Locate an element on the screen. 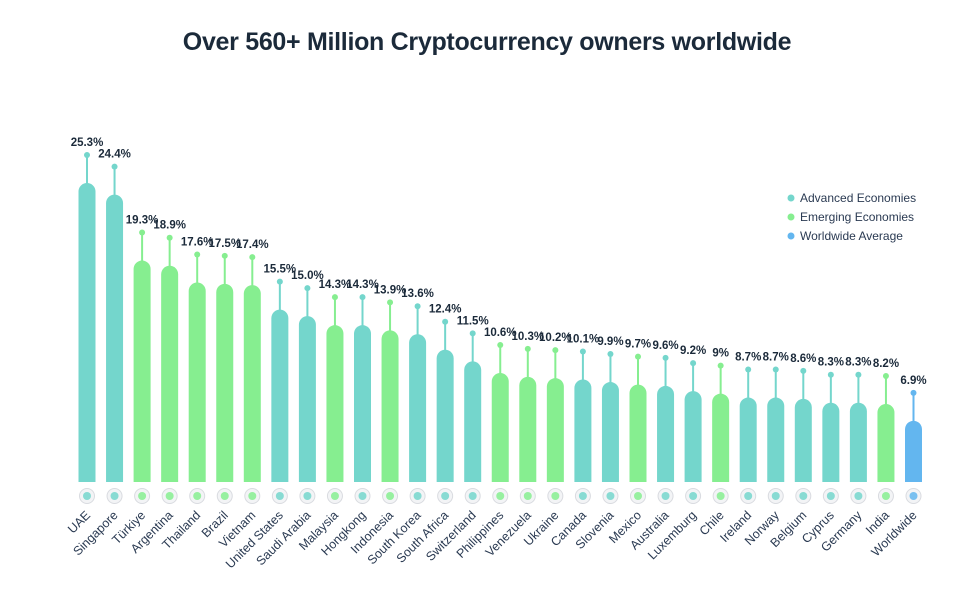  flag-thailand-icon is located at coordinates (197, 496).